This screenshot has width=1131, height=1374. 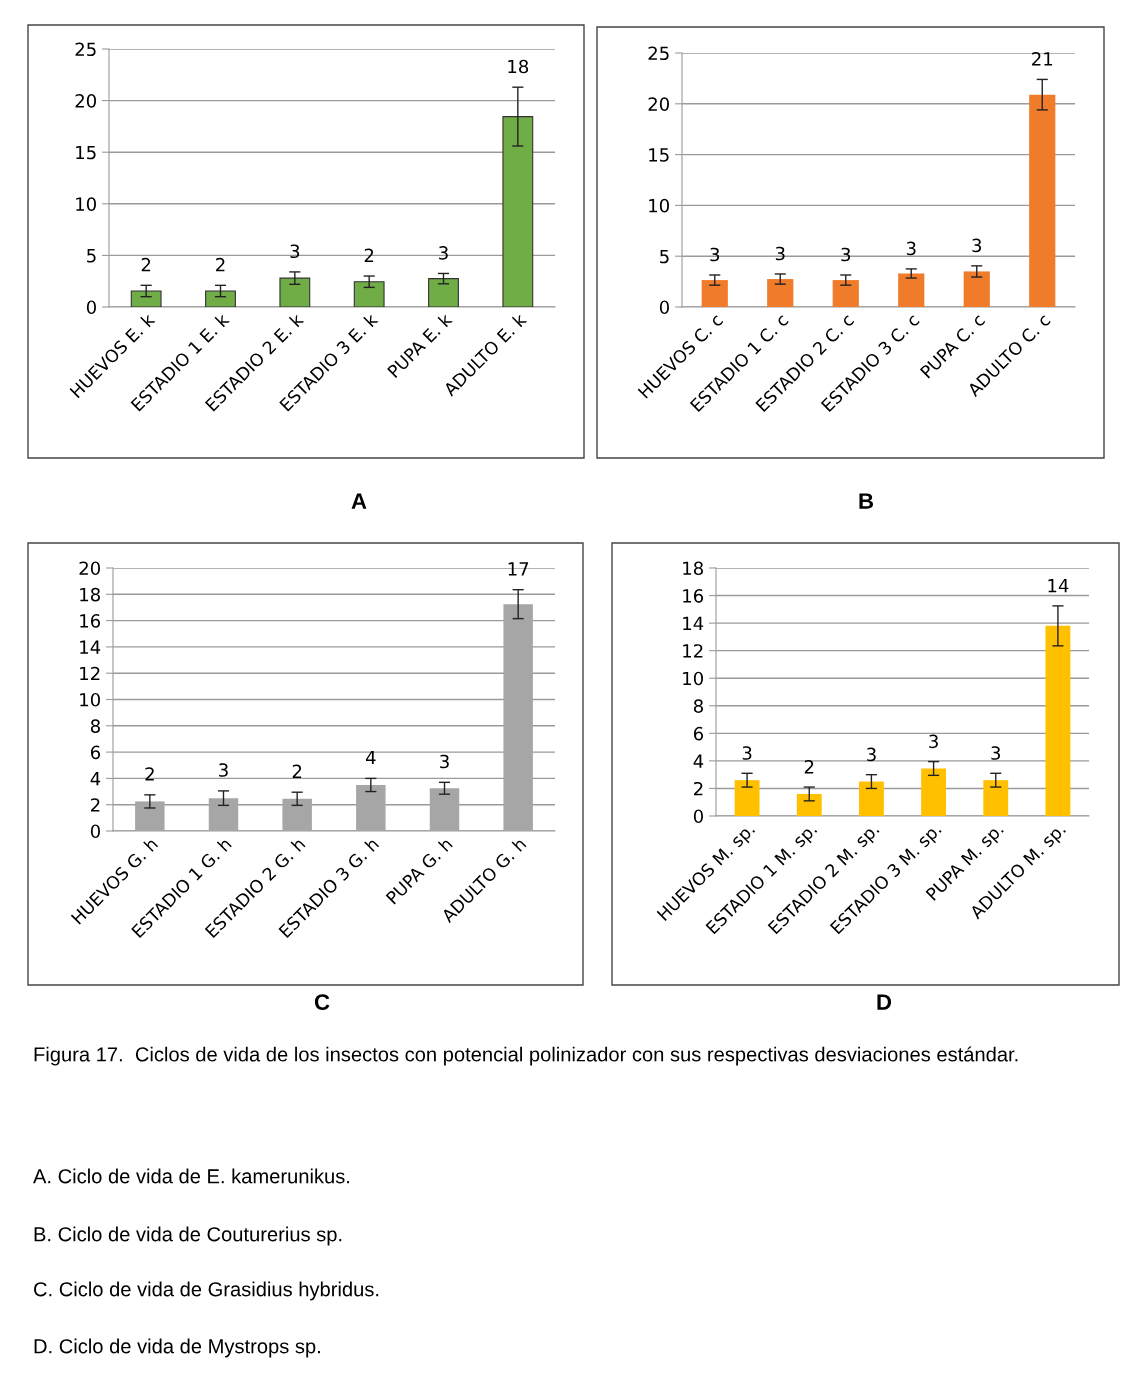 I want to click on text: B, so click(x=866, y=501).